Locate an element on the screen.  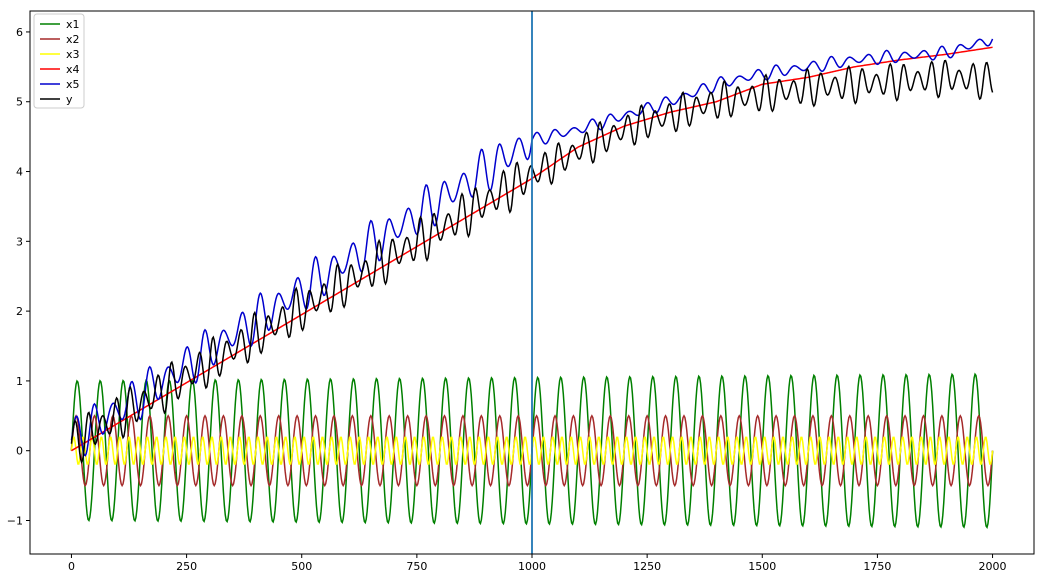
x-tick-label: 250 is located at coordinates (186, 566).